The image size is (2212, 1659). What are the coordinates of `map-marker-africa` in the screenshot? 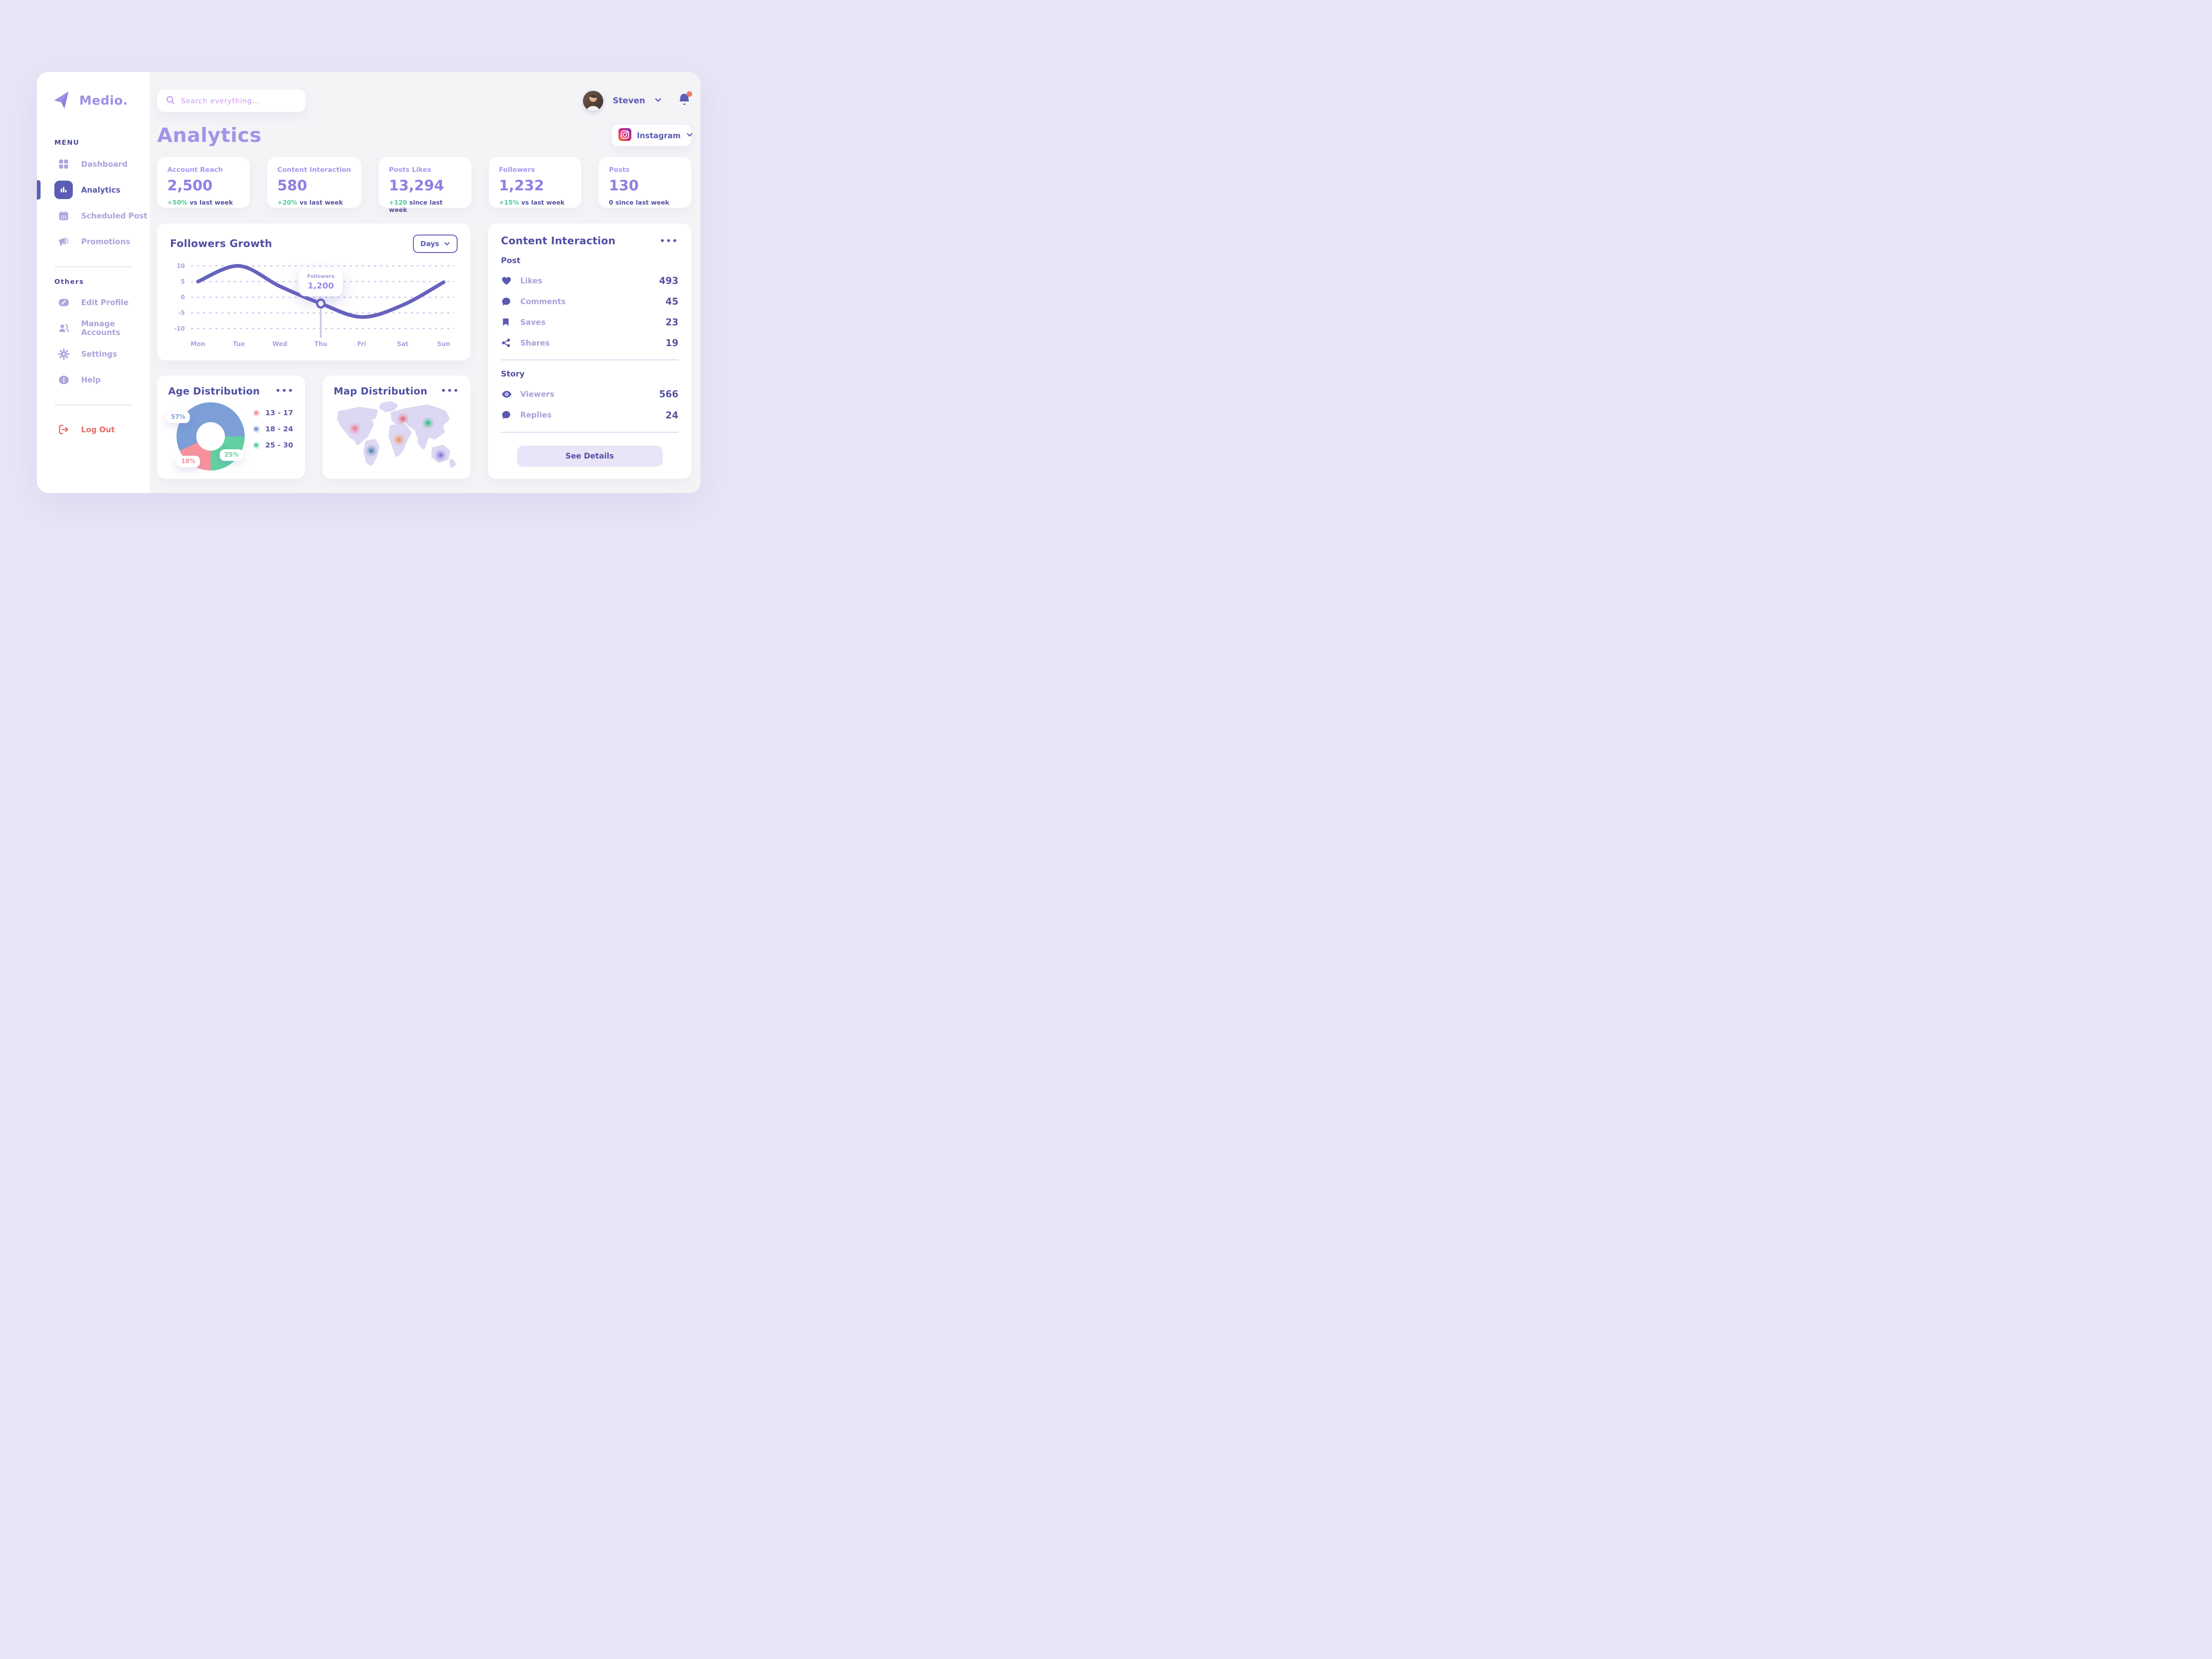 It's located at (399, 440).